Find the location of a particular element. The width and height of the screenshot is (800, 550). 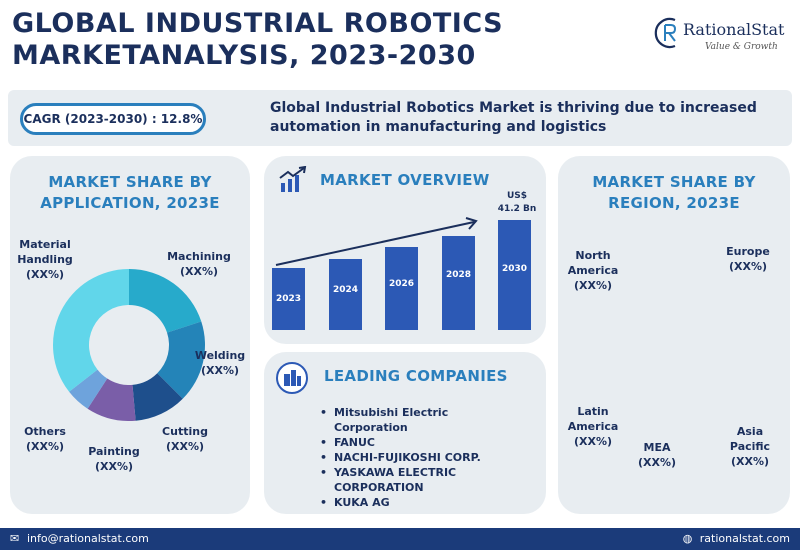

label-others: Others (XX%) is located at coordinates (45, 439).